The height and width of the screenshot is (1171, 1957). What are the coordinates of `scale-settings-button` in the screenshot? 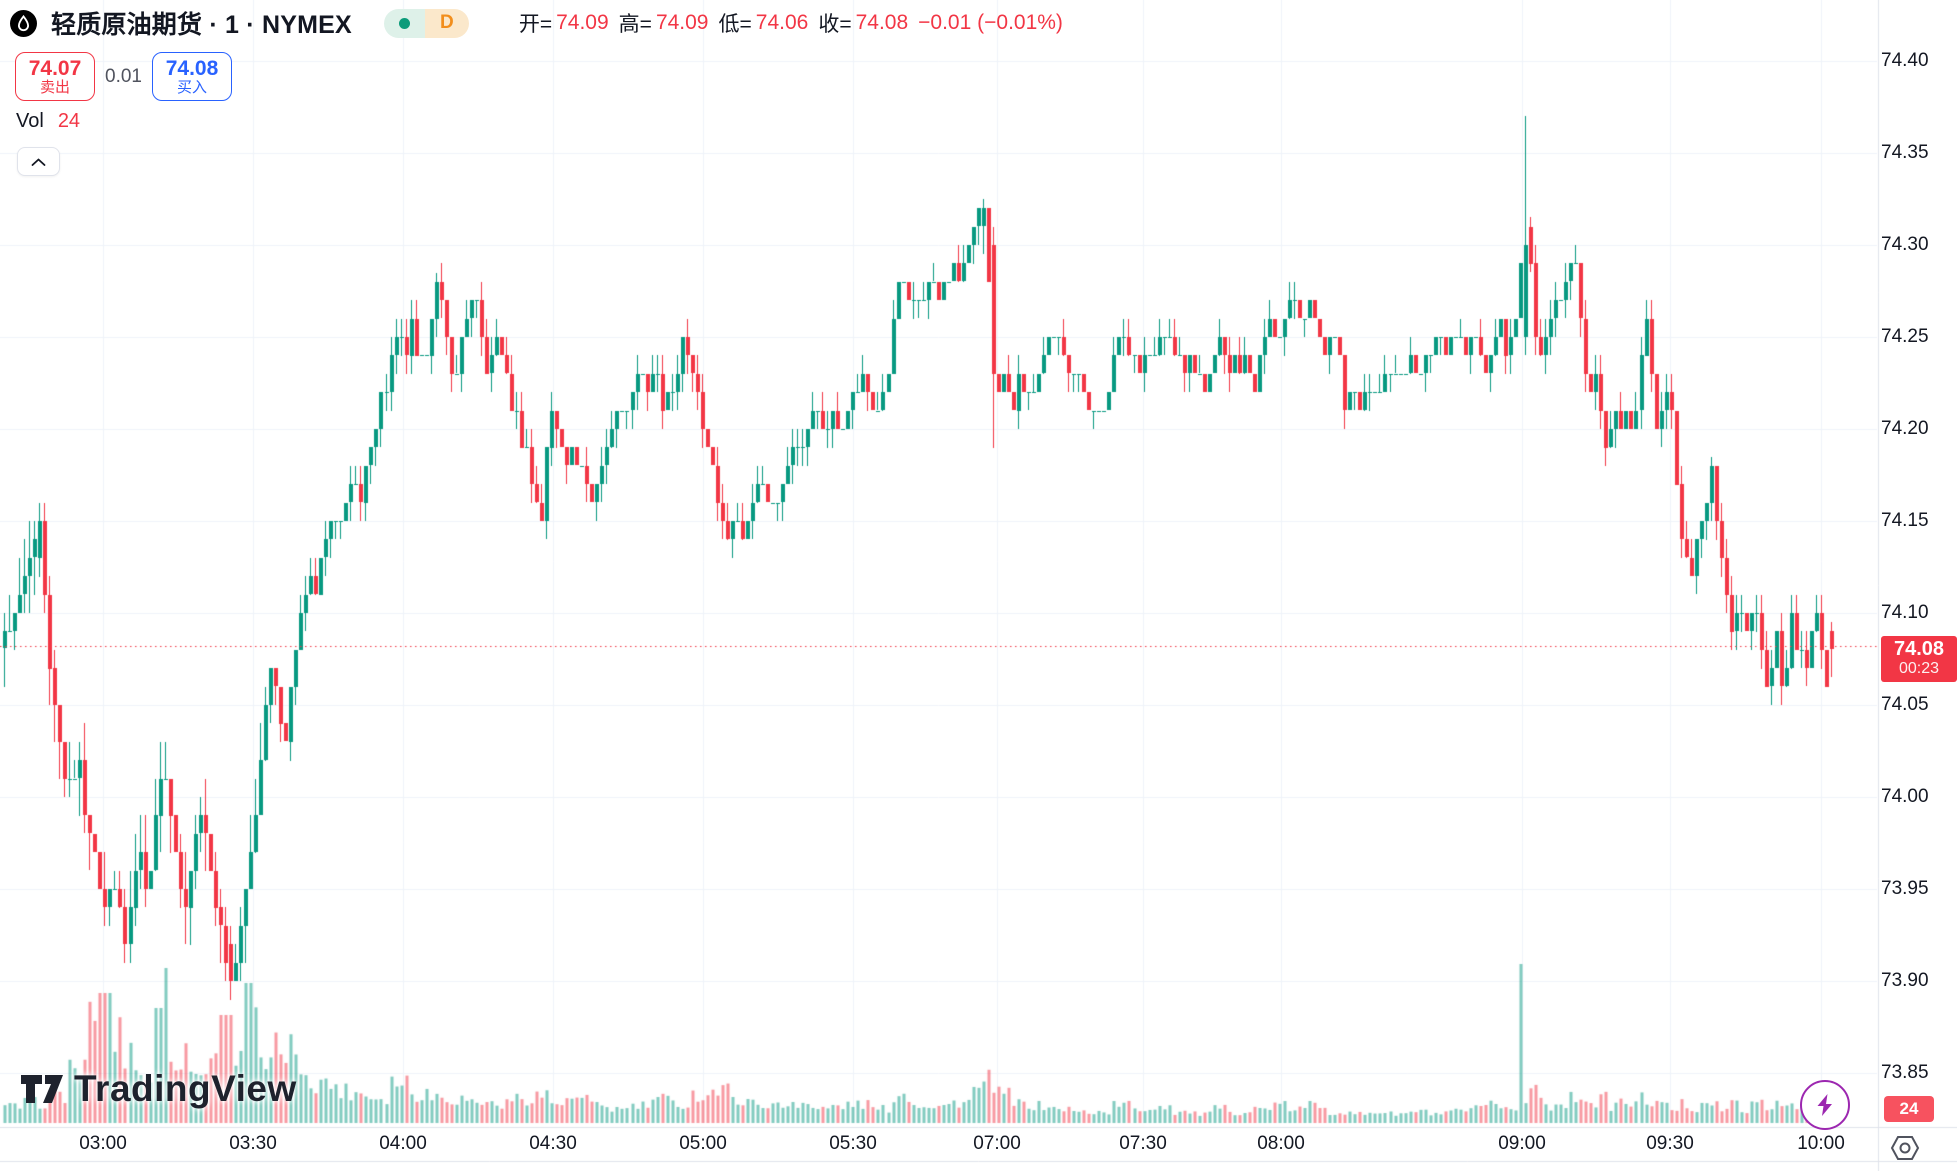 It's located at (1905, 1148).